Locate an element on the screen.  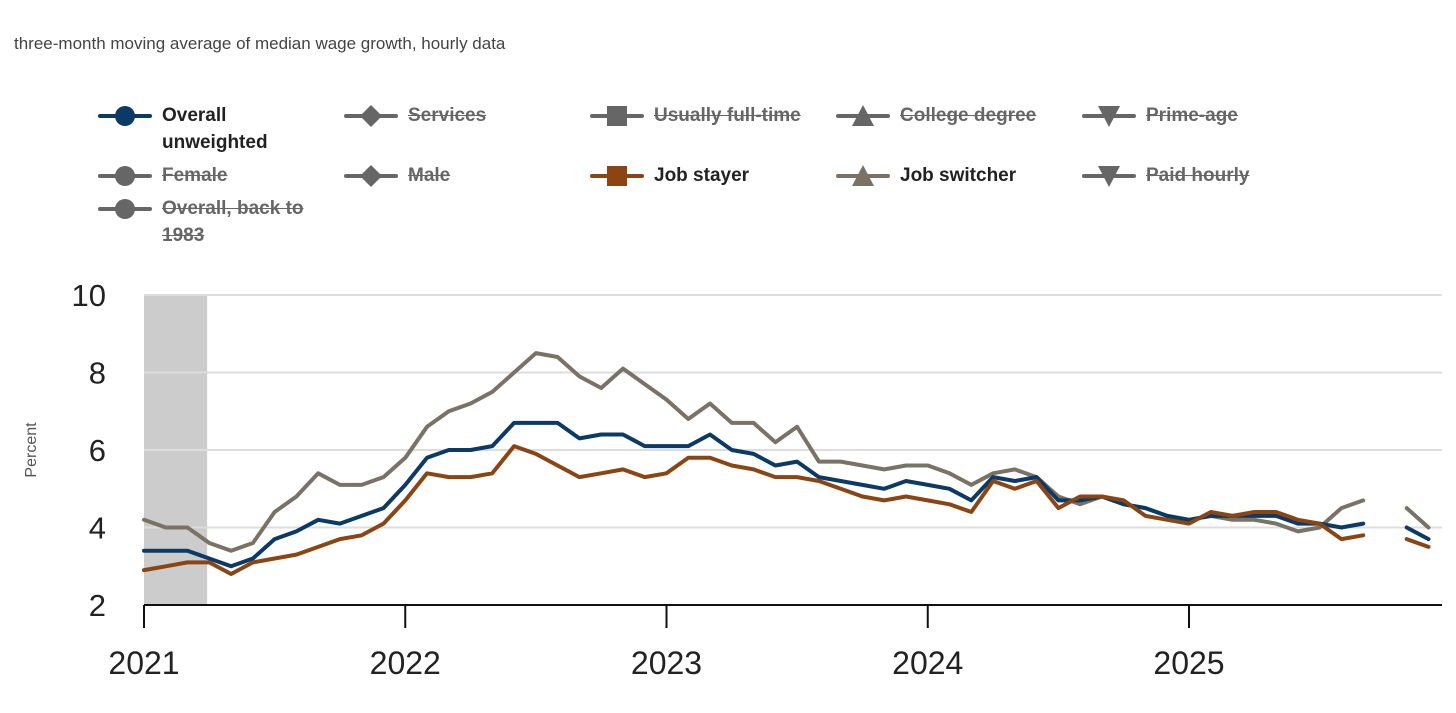
legend-item-services: Services is located at coordinates (467, 129).